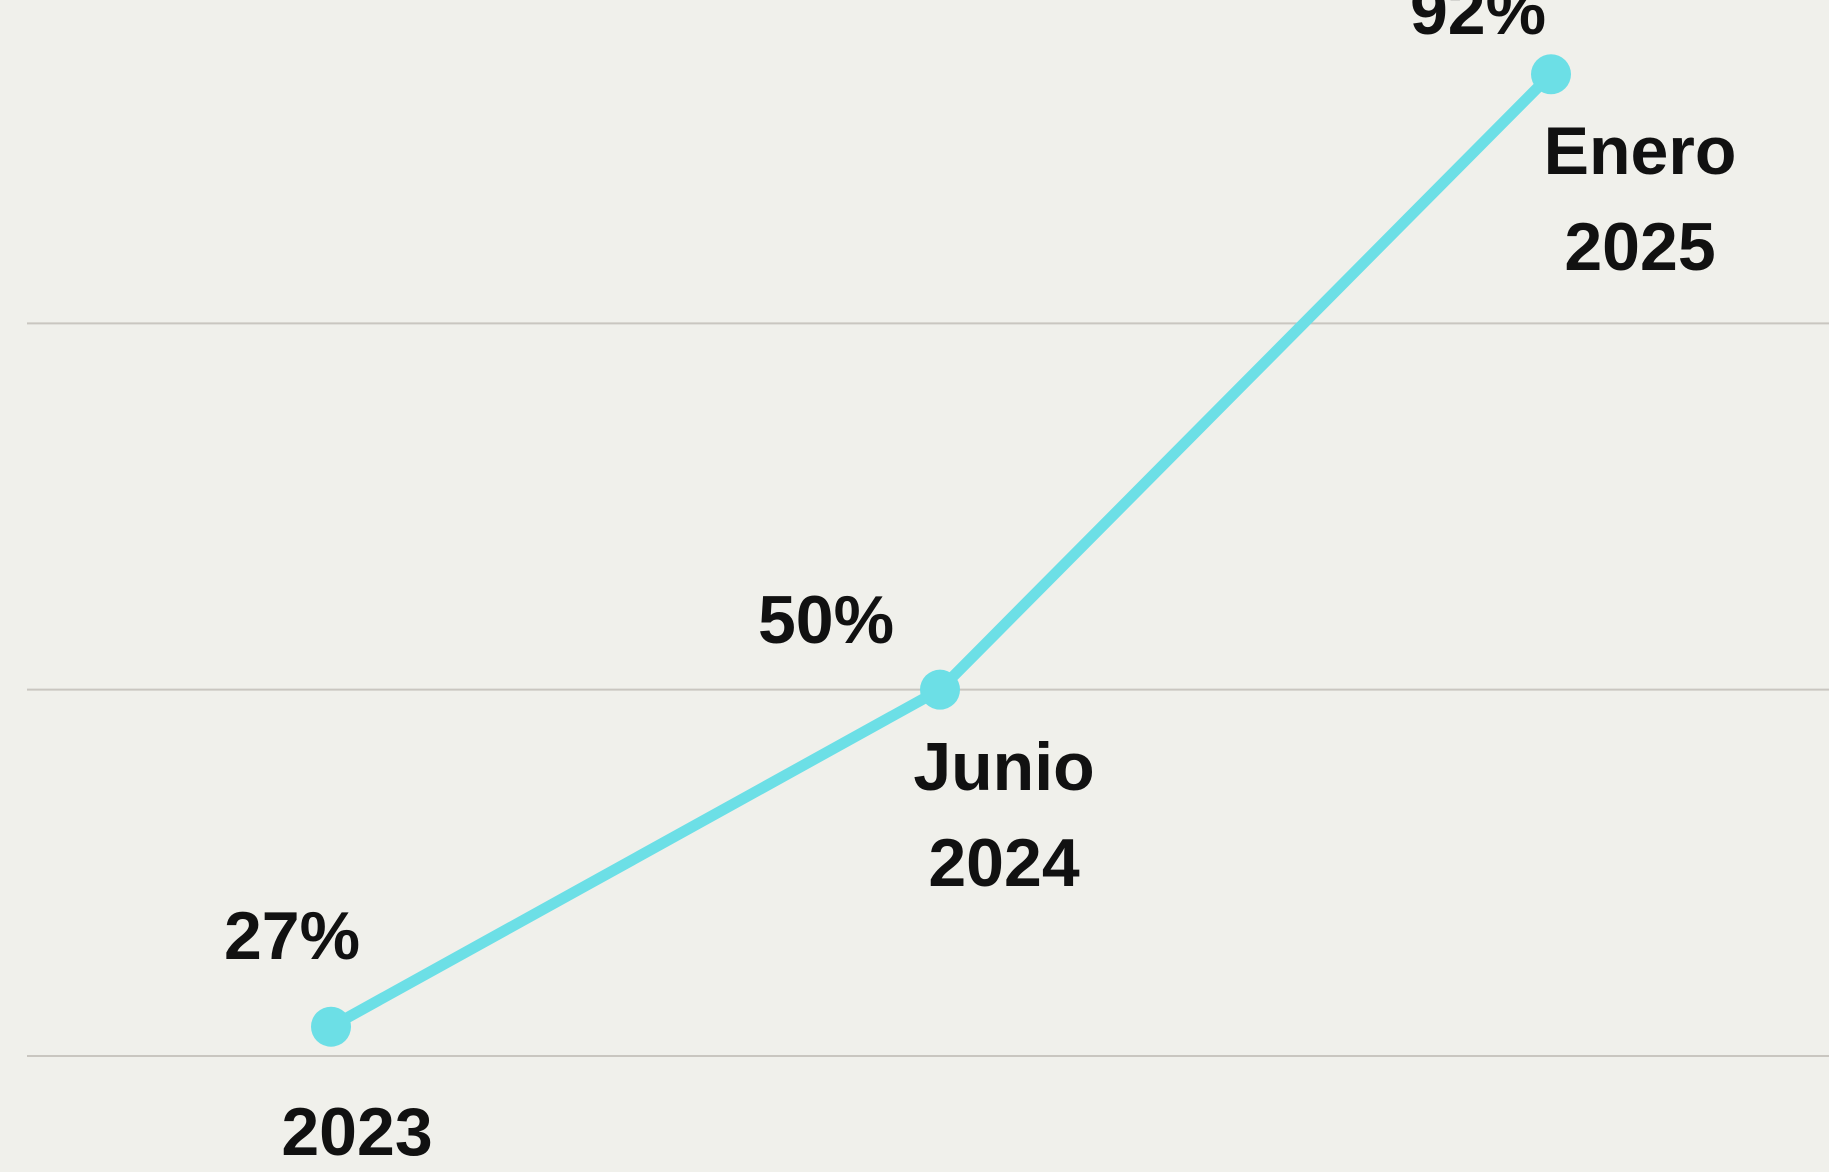 Image resolution: width=1829 pixels, height=1172 pixels. What do you see at coordinates (292, 935) in the screenshot?
I see `value-label: 27%` at bounding box center [292, 935].